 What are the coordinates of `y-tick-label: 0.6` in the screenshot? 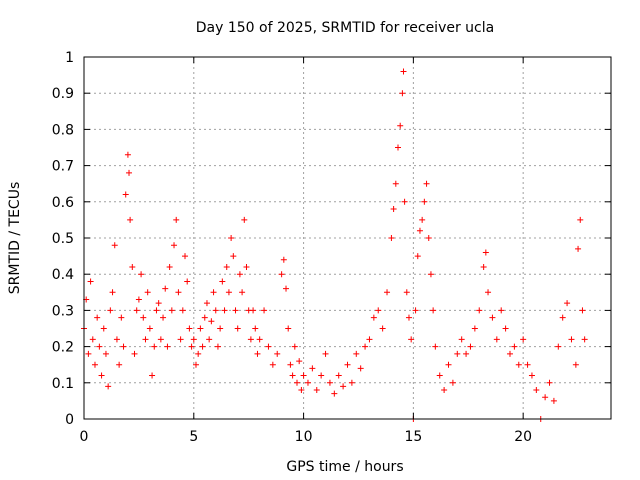 It's located at (63, 203).